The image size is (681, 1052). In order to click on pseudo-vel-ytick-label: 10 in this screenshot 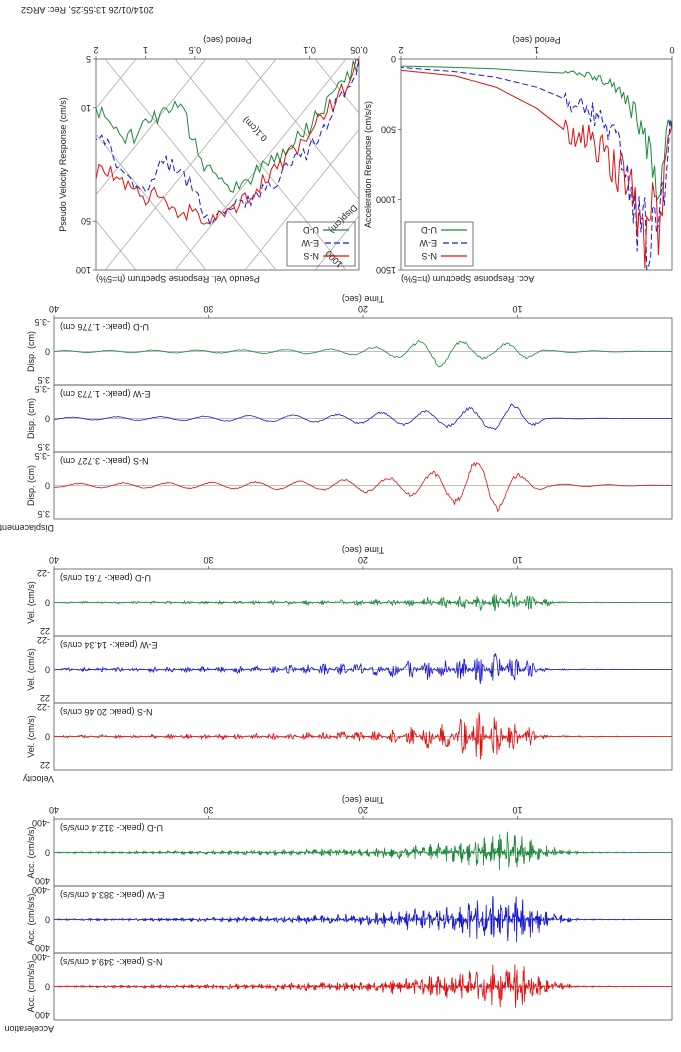, I will do `click(86, 108)`.